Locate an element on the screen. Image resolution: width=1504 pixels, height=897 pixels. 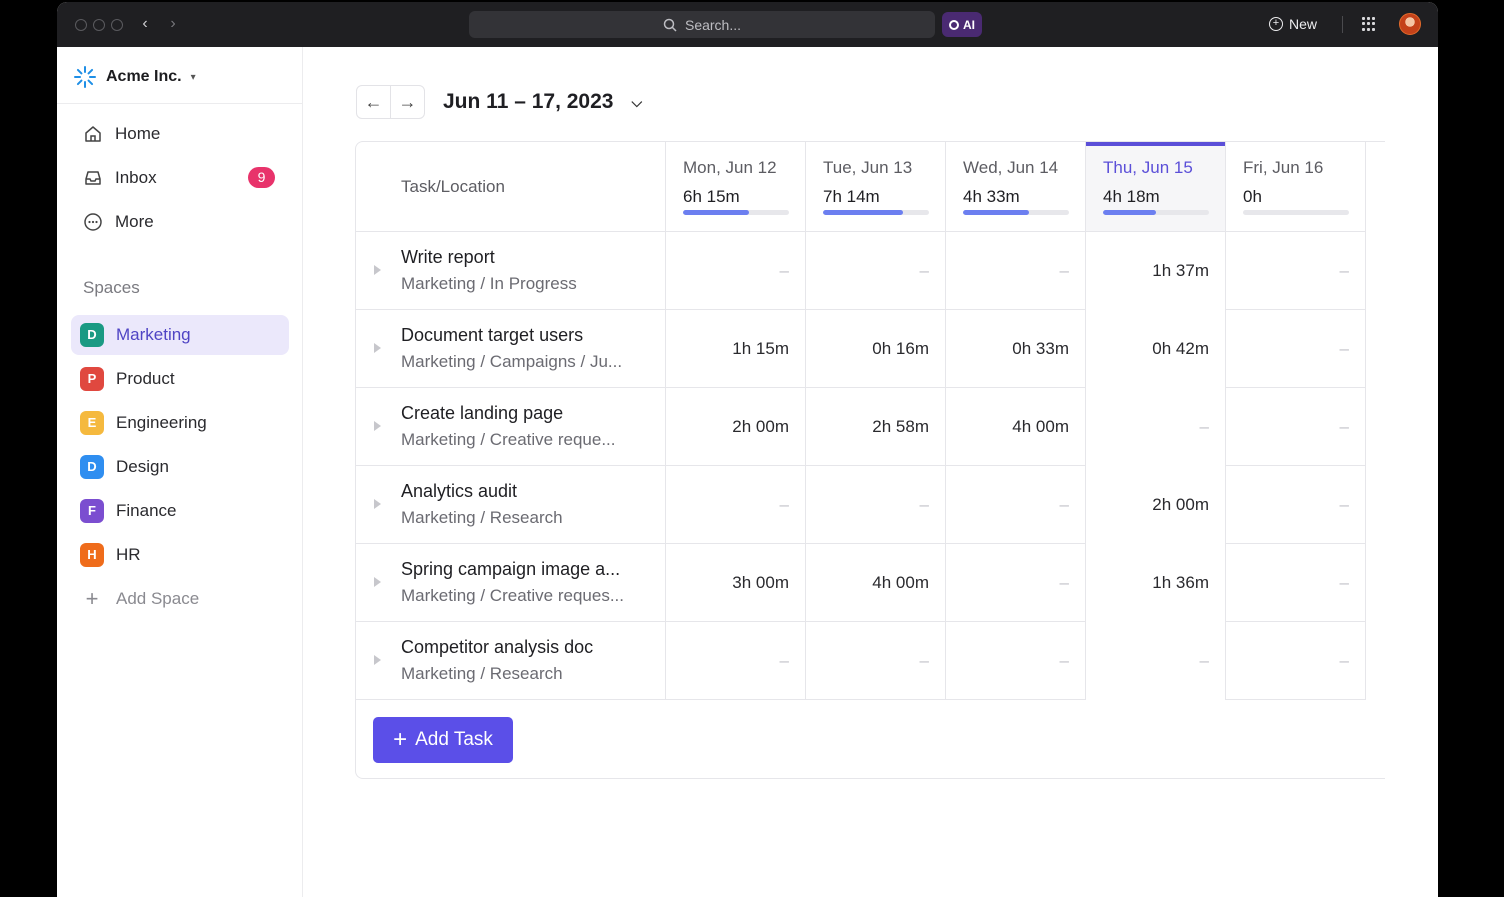
task-name: Create landing page is located at coordinates (482, 413).